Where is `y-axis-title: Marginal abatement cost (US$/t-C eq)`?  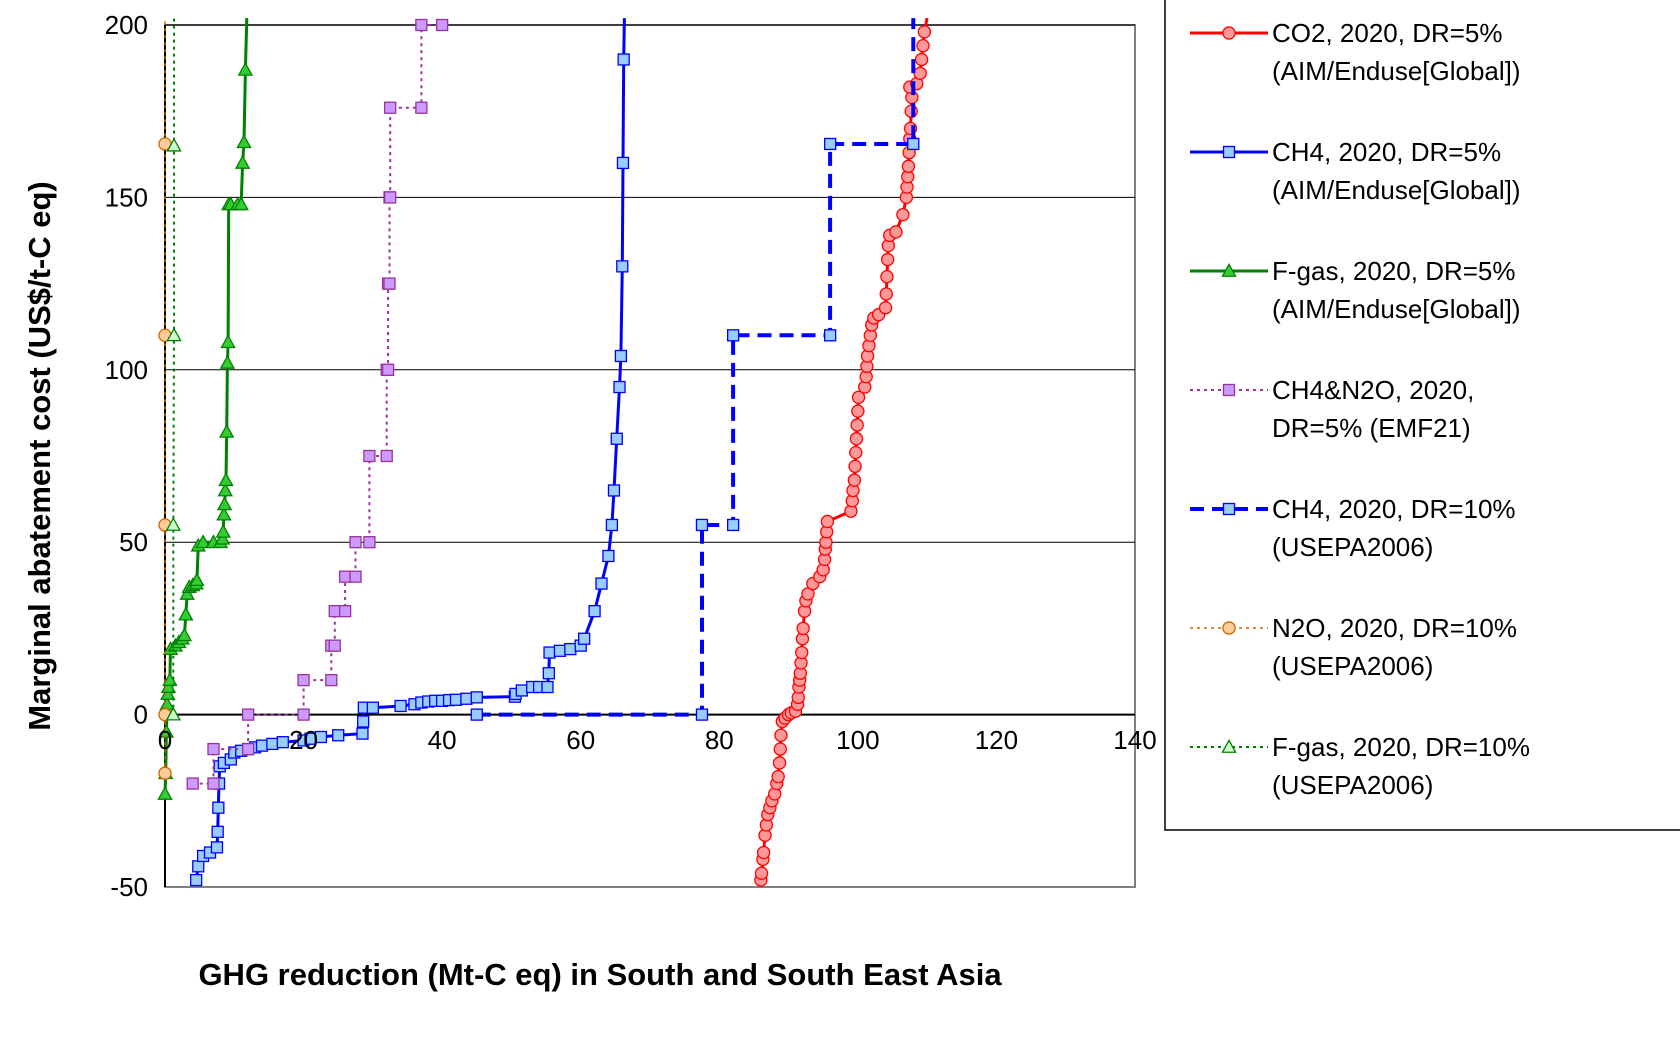 y-axis-title: Marginal abatement cost (US$/t-C eq) is located at coordinates (39, 455).